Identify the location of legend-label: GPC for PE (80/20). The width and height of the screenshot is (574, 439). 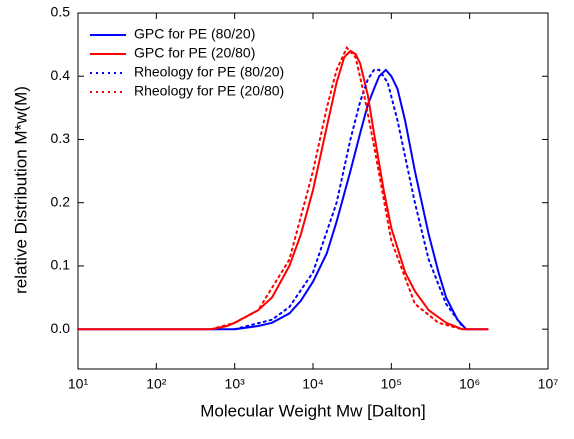
(194, 34).